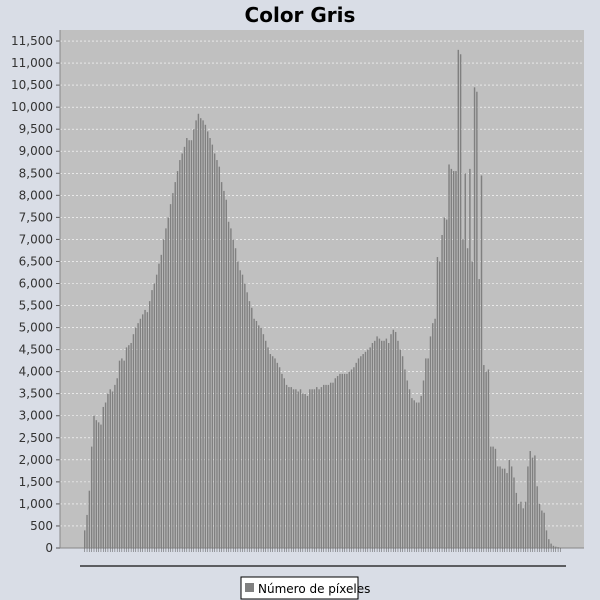 The image size is (600, 600). What do you see at coordinates (36, 482) in the screenshot?
I see `y-tick-label: 1,500` at bounding box center [36, 482].